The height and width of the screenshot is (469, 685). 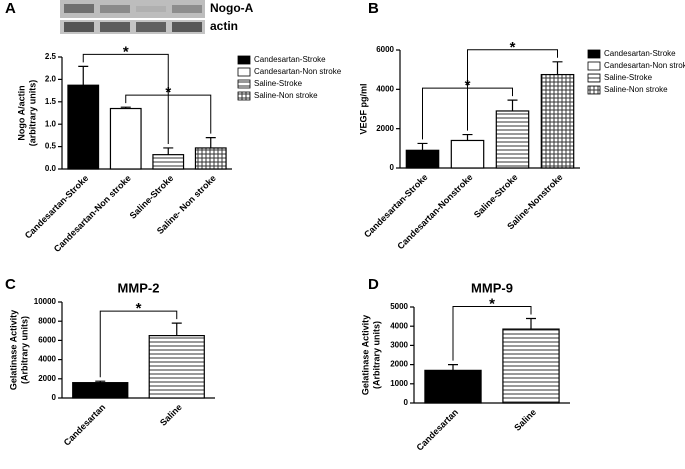 What do you see at coordinates (399, 306) in the screenshot?
I see `y-tick-label: 5000` at bounding box center [399, 306].